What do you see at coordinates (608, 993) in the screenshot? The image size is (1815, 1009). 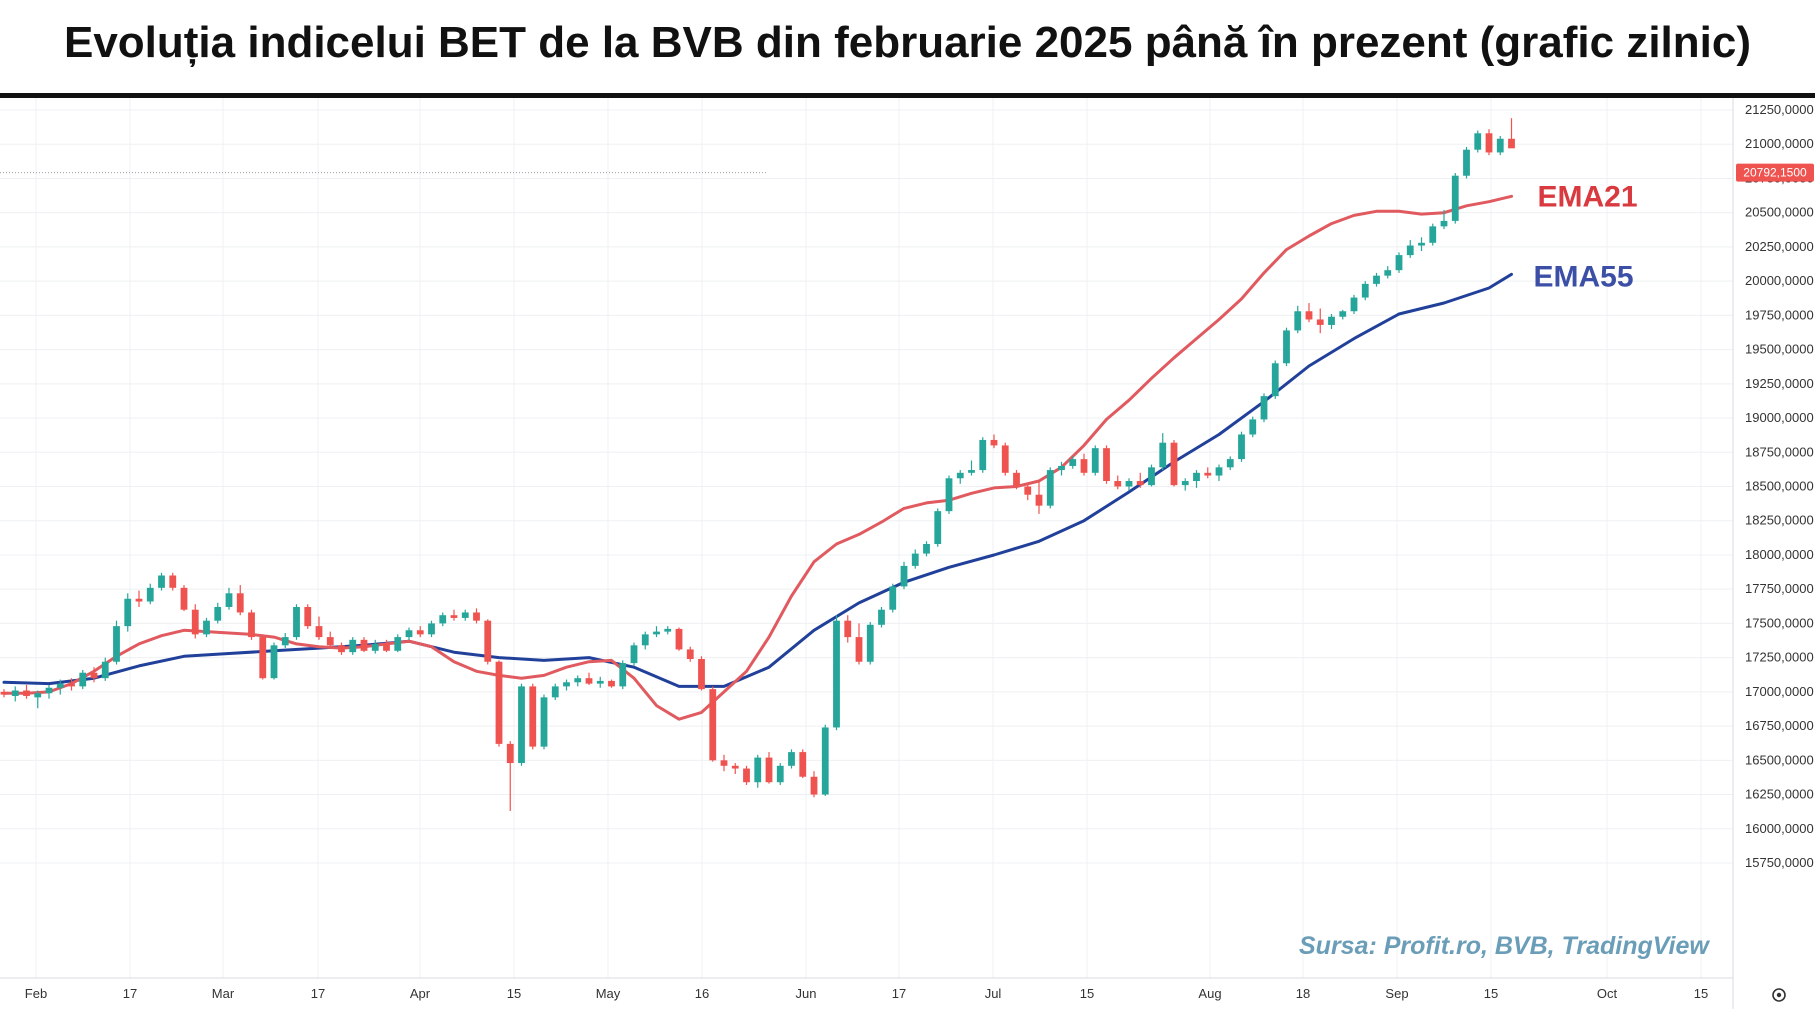 I see `x-tick-label: May` at bounding box center [608, 993].